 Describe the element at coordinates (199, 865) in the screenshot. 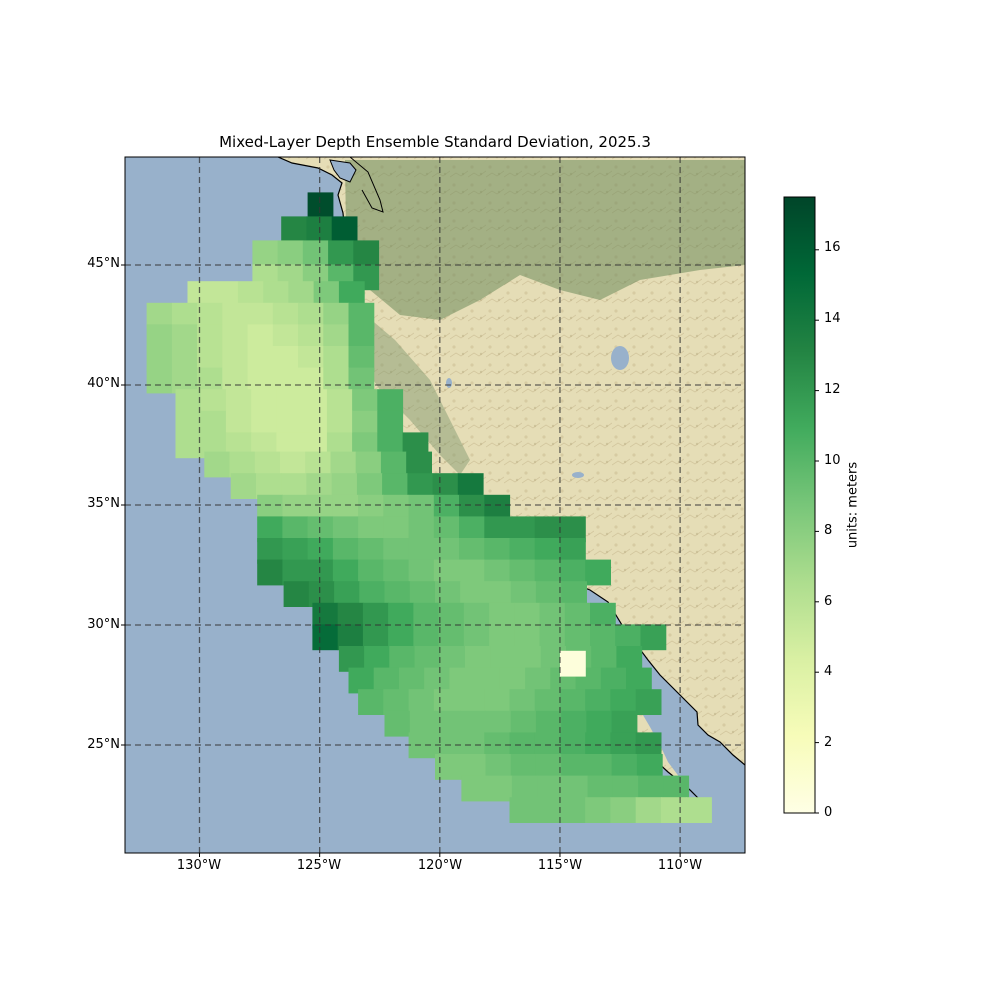

I see `lon-label-130: 130°W` at that location.